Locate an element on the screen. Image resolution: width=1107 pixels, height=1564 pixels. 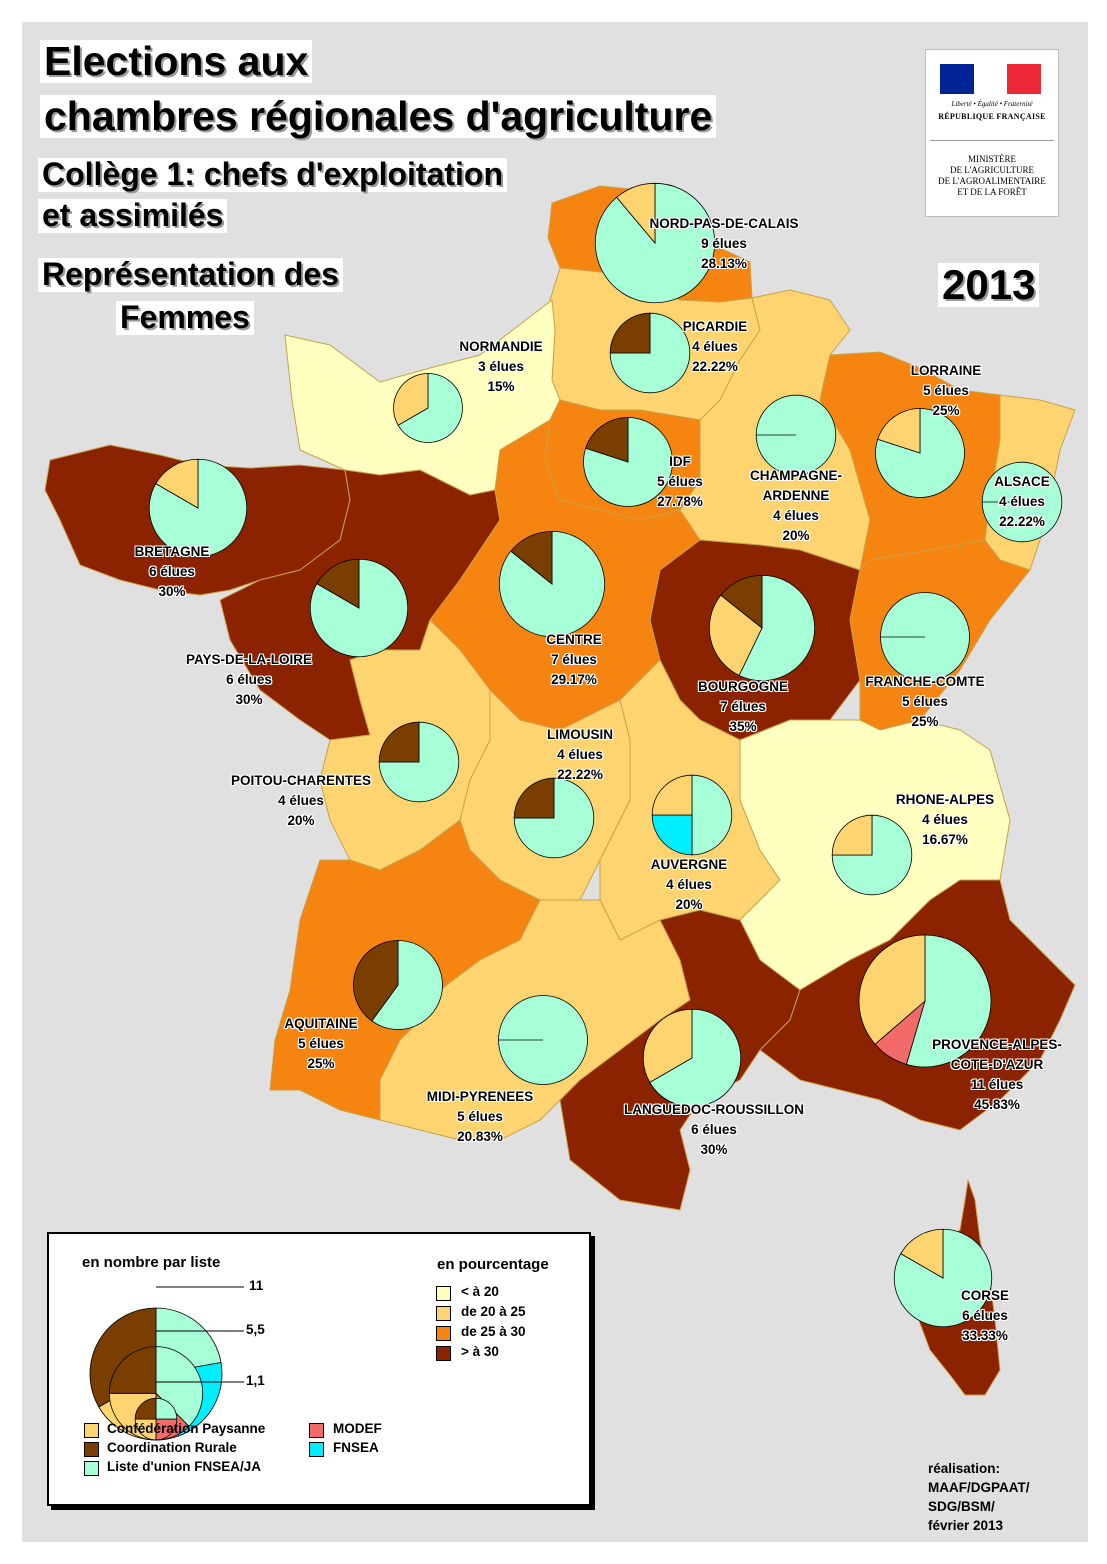
pie-centre-slice-union is located at coordinates (552, 583).